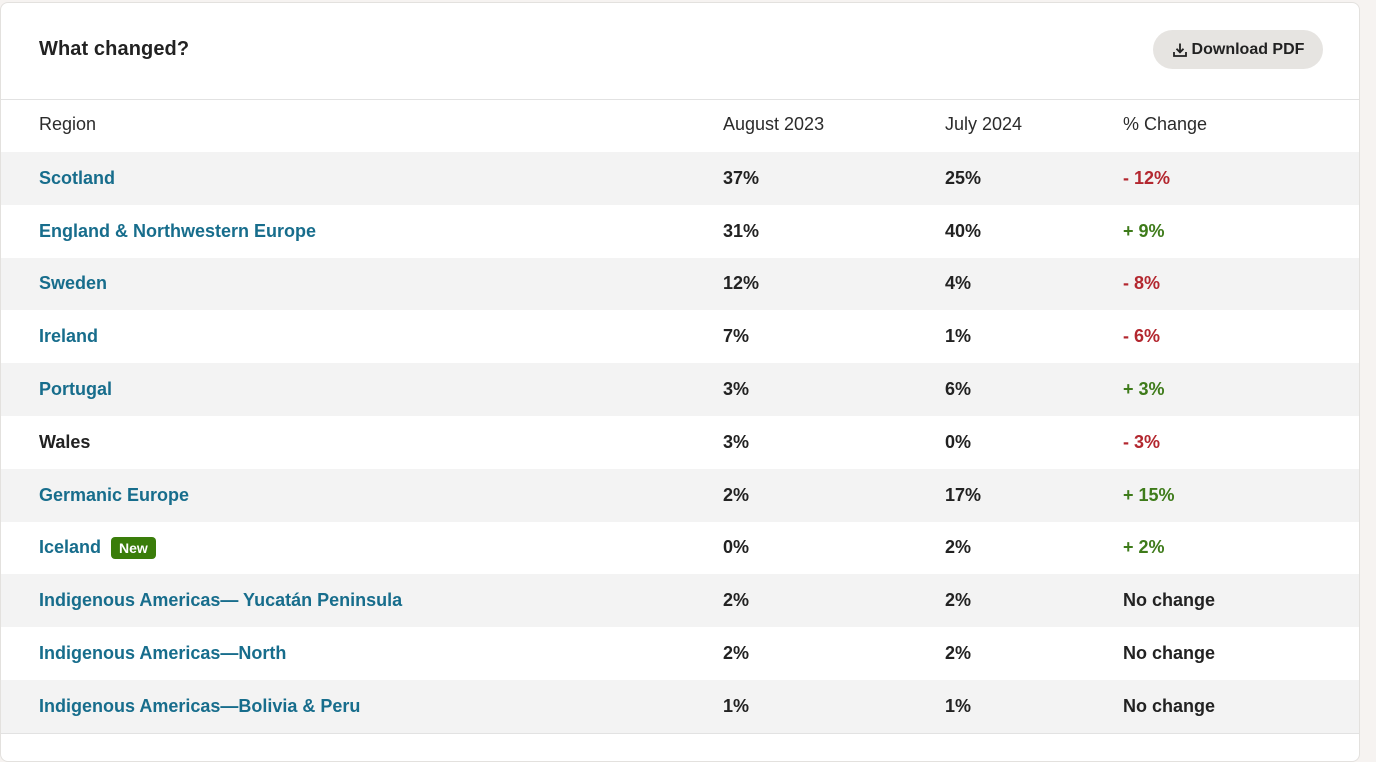 The width and height of the screenshot is (1376, 762). I want to click on august-2023-value: 0%, so click(736, 547).